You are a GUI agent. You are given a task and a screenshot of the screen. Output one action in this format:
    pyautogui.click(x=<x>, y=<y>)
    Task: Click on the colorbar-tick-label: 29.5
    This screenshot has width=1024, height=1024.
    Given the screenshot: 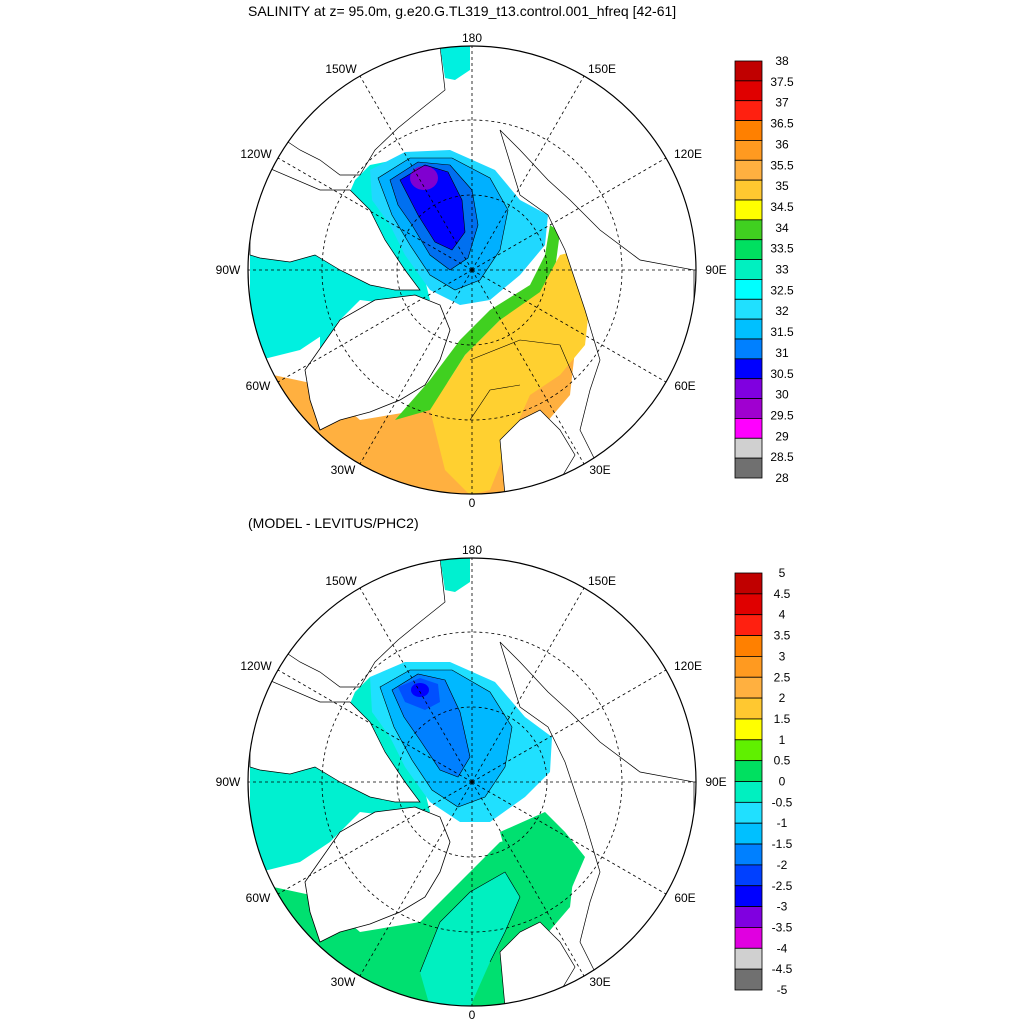 What is the action you would take?
    pyautogui.click(x=782, y=415)
    